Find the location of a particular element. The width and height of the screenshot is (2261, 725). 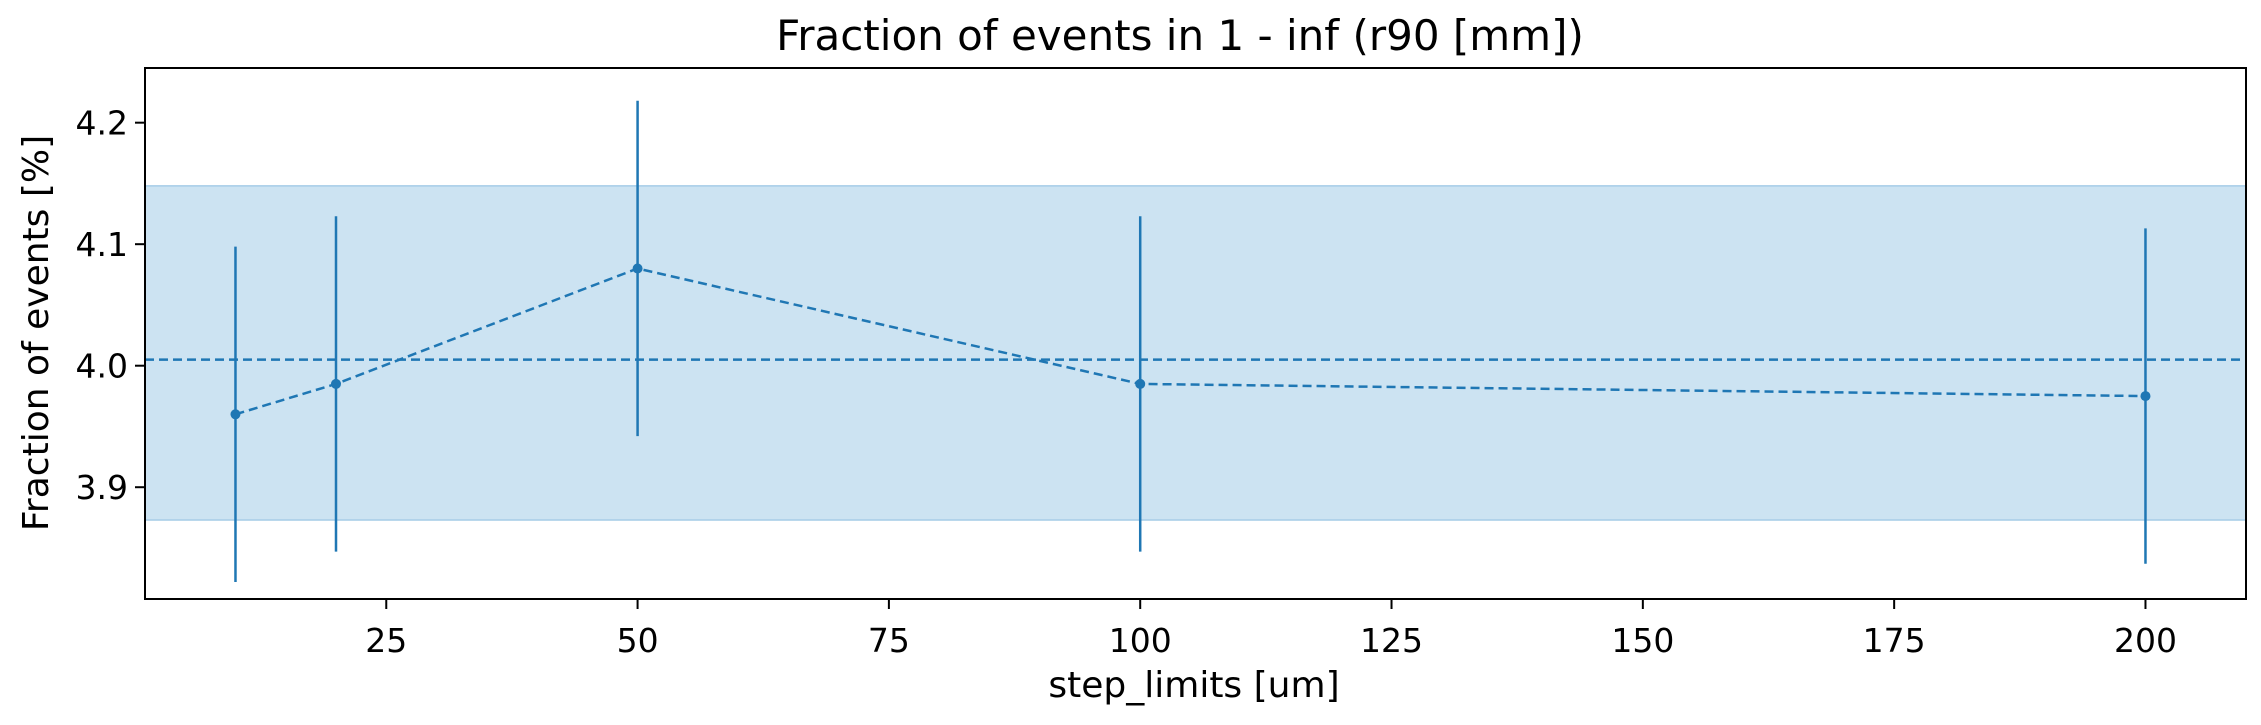

x-tick-label: 175 is located at coordinates (1894, 640).